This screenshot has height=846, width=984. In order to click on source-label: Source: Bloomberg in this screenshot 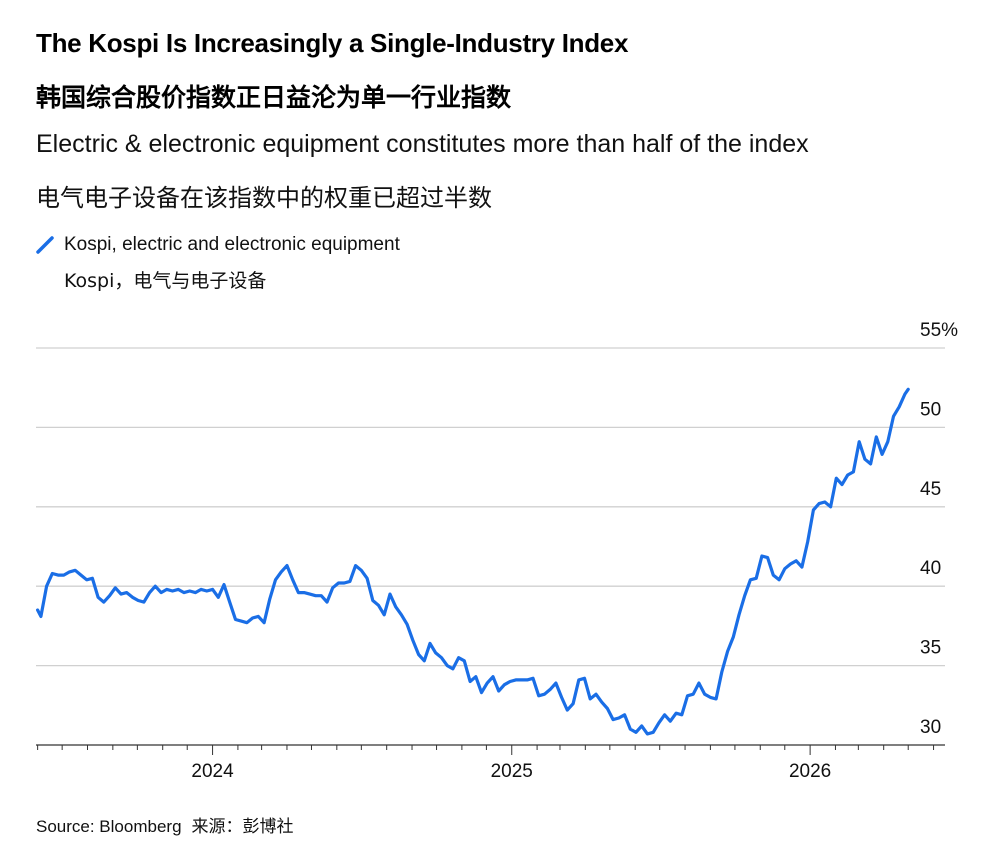, I will do `click(109, 826)`.